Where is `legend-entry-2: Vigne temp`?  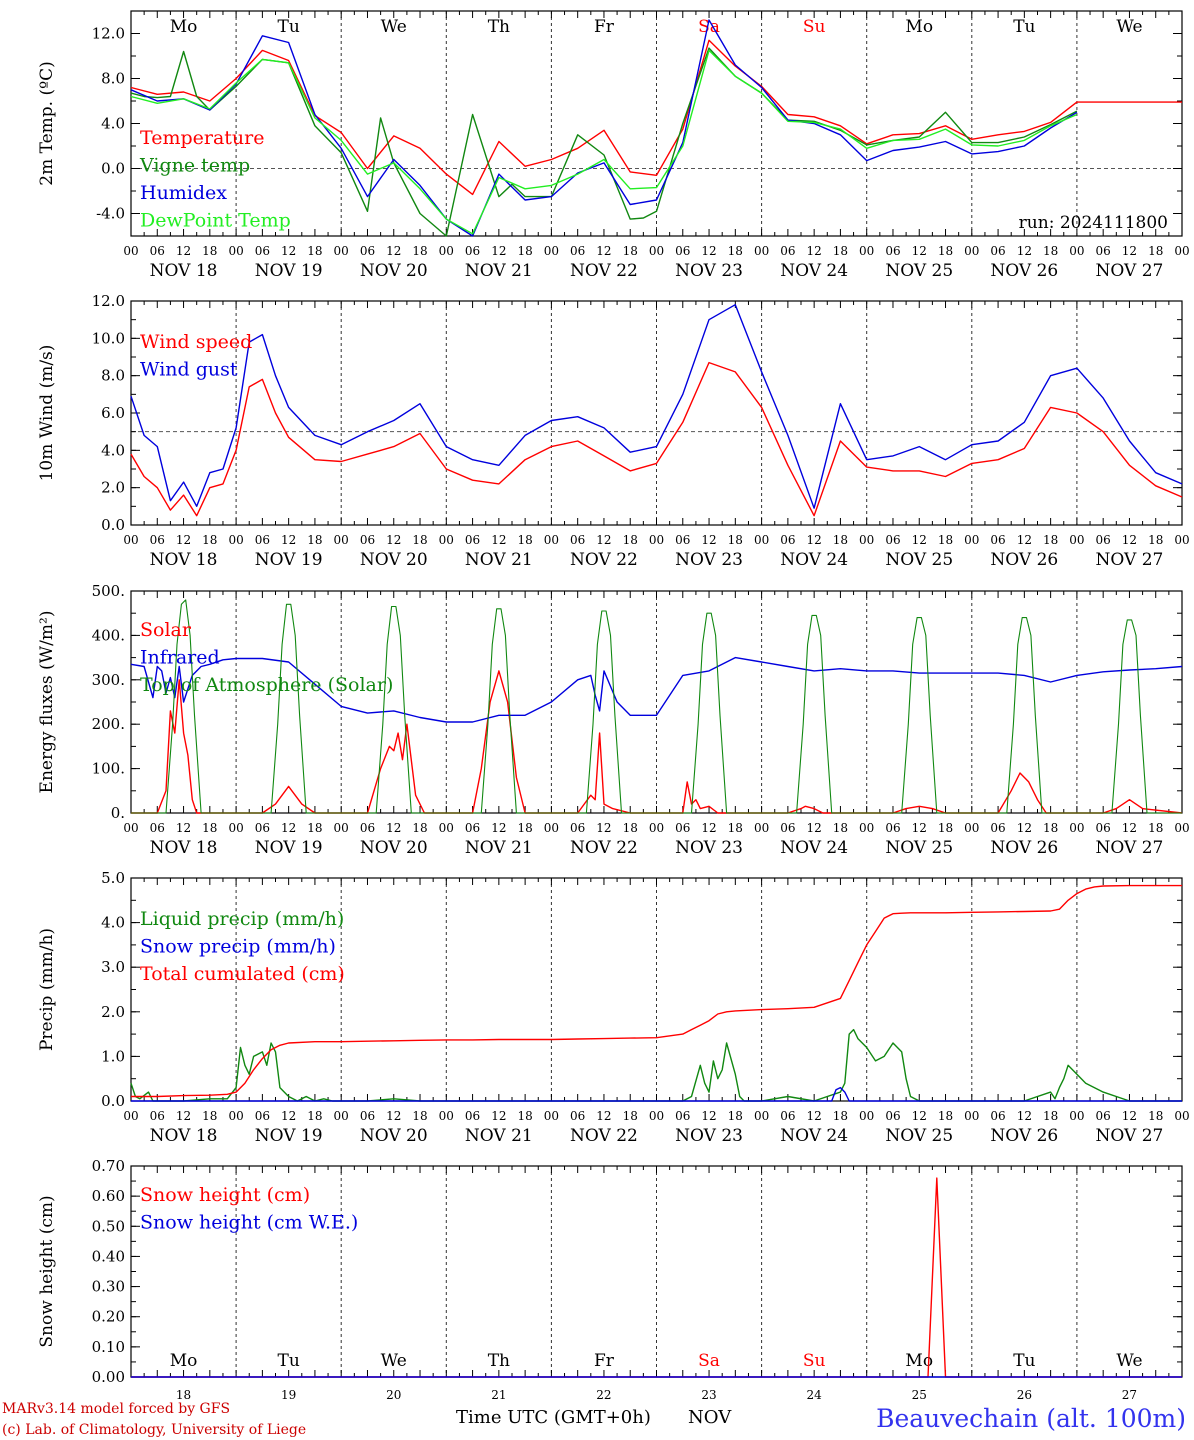
legend-entry-2: Vigne temp is located at coordinates (194, 166).